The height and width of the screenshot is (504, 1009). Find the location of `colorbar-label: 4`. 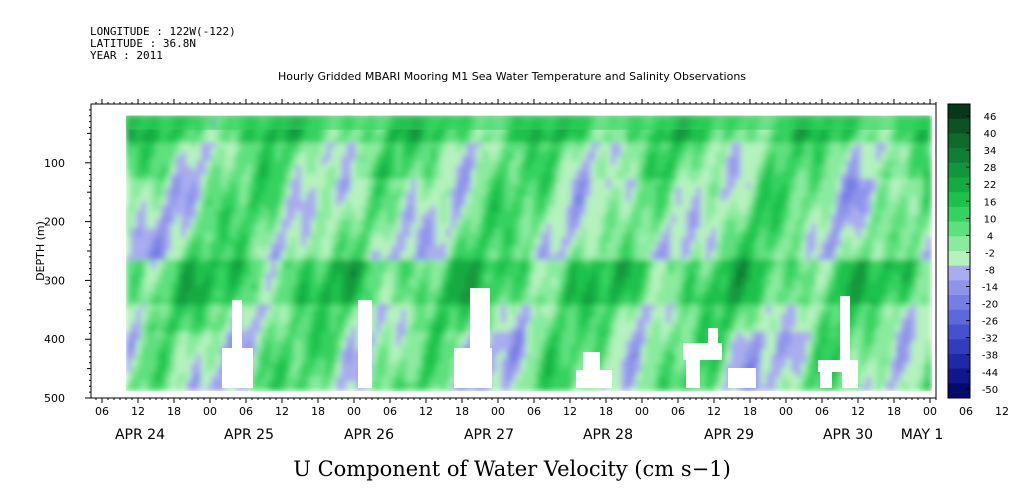

colorbar-label: 4 is located at coordinates (990, 236).